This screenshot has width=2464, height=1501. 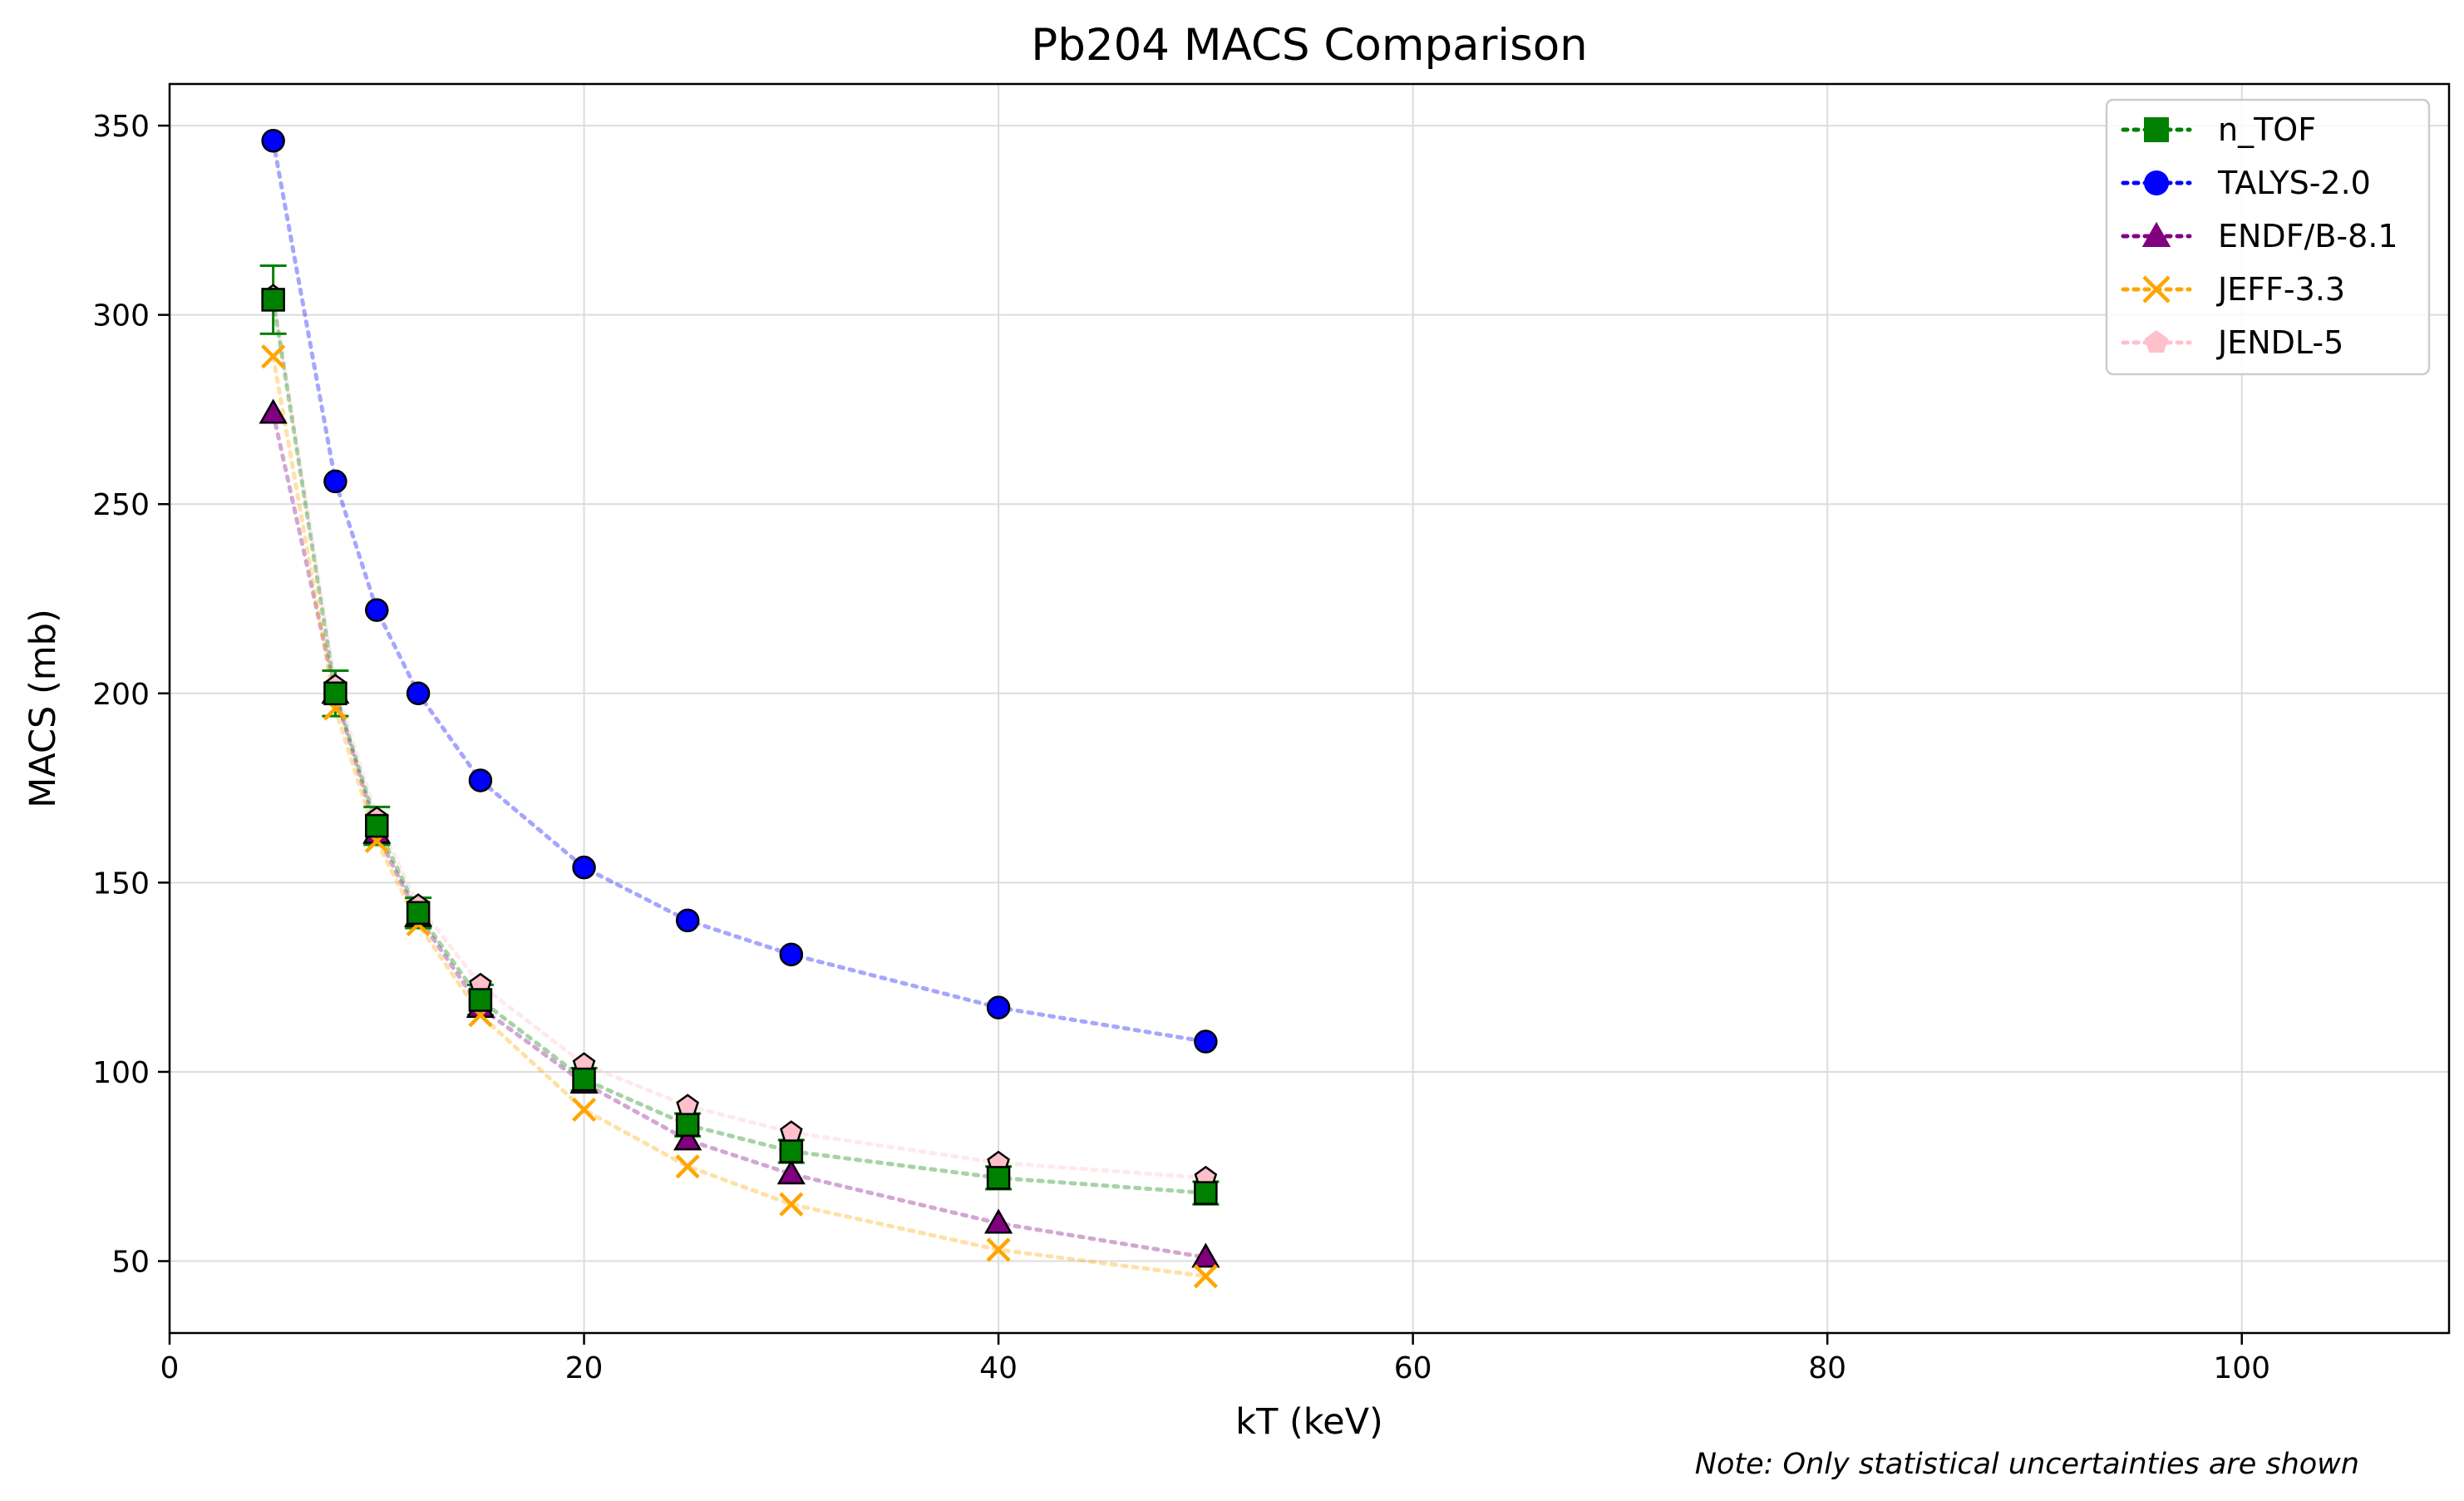 I want to click on y-axis-label: MACS (mb), so click(x=43, y=708).